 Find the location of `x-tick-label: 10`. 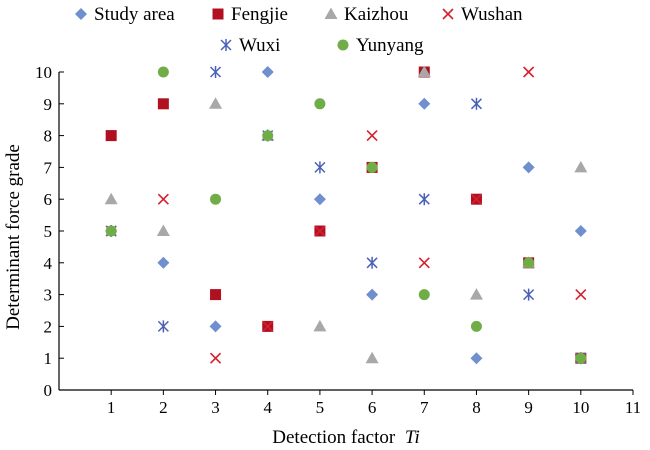

x-tick-label: 10 is located at coordinates (580, 407).